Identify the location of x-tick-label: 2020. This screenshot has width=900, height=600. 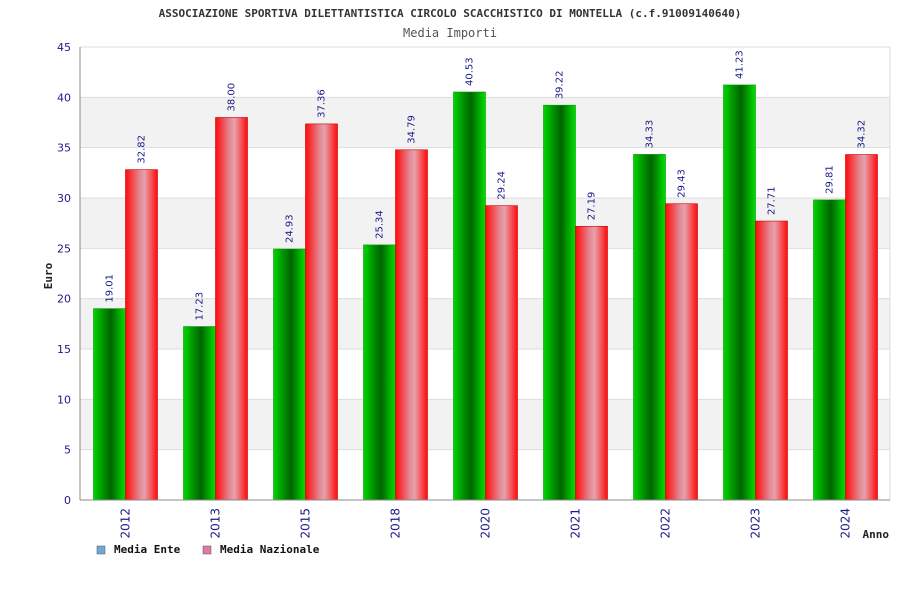
(486, 523).